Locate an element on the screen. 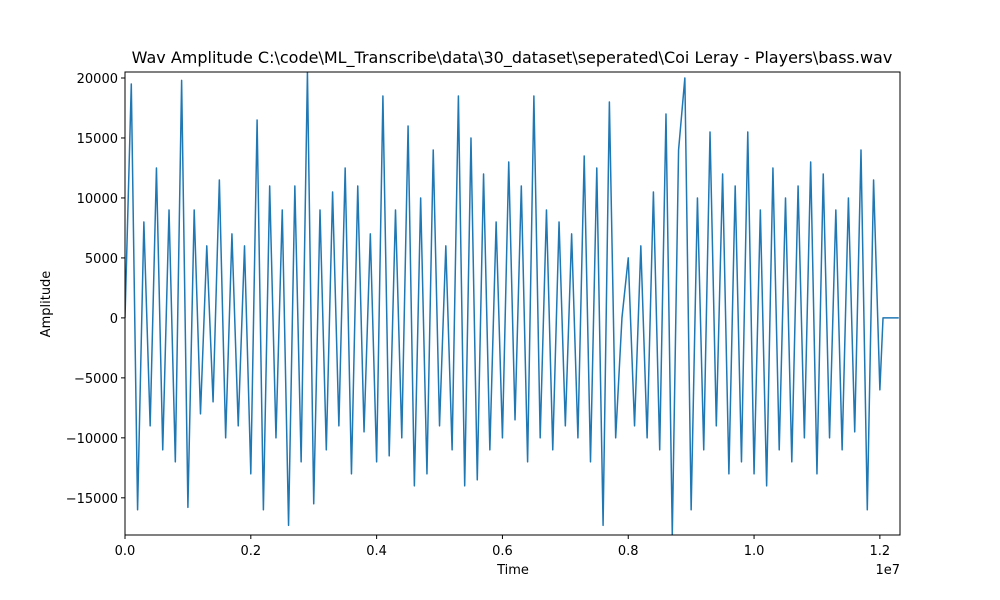 The height and width of the screenshot is (600, 1000). y-tick-label: 0 is located at coordinates (114, 319).